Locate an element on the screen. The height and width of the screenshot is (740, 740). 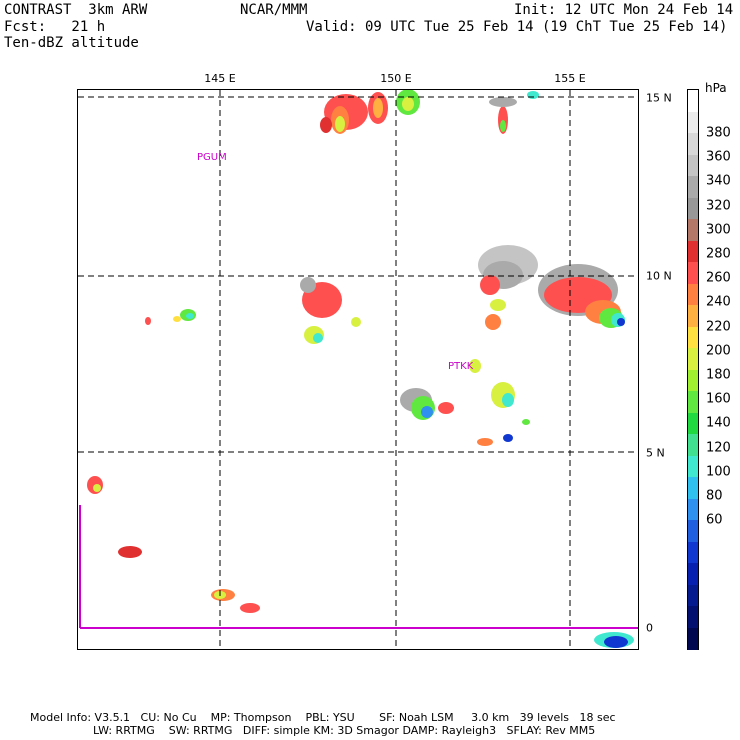
lat-label-equator: 0 is located at coordinates (649, 628).